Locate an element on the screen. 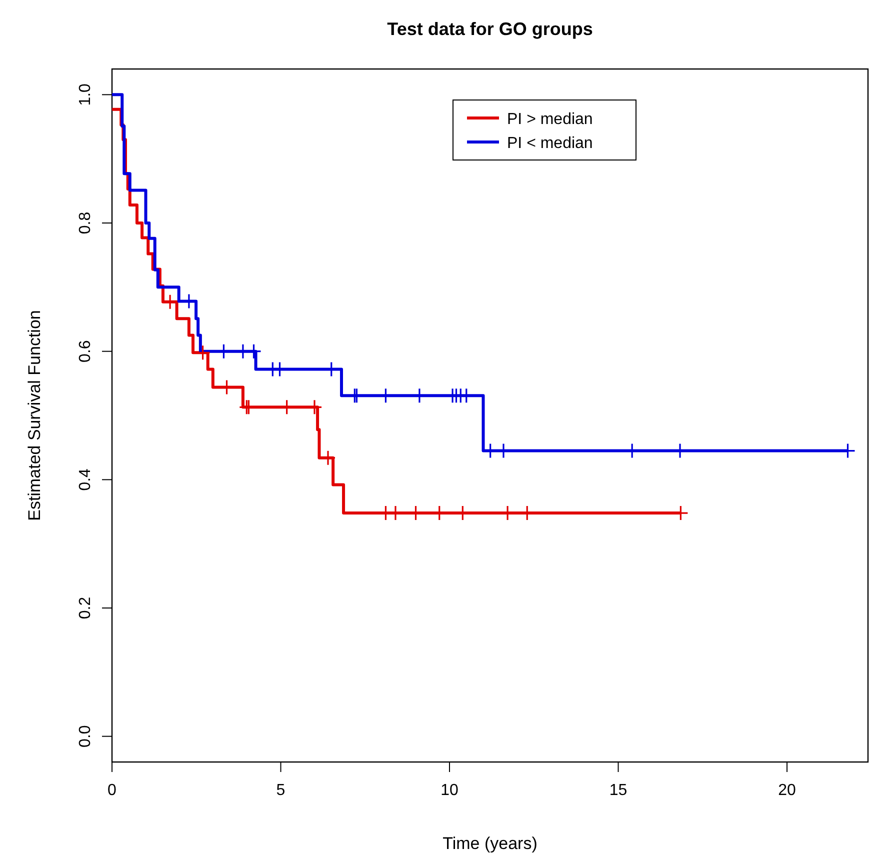 Image resolution: width=870 pixels, height=858 pixels. legend-label: PI > median is located at coordinates (550, 119).